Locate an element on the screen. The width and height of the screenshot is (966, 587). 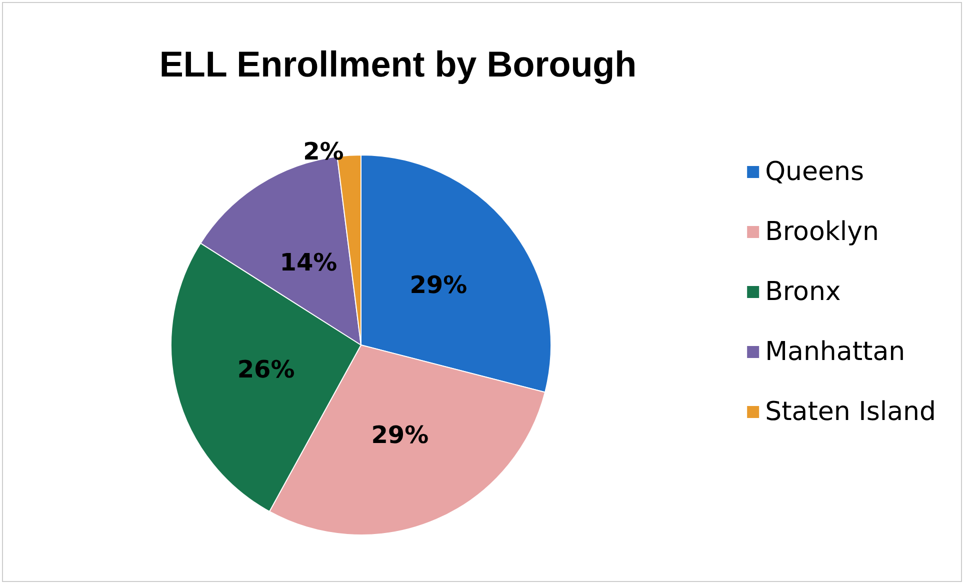
legend-label: Brooklyn is located at coordinates (822, 232).